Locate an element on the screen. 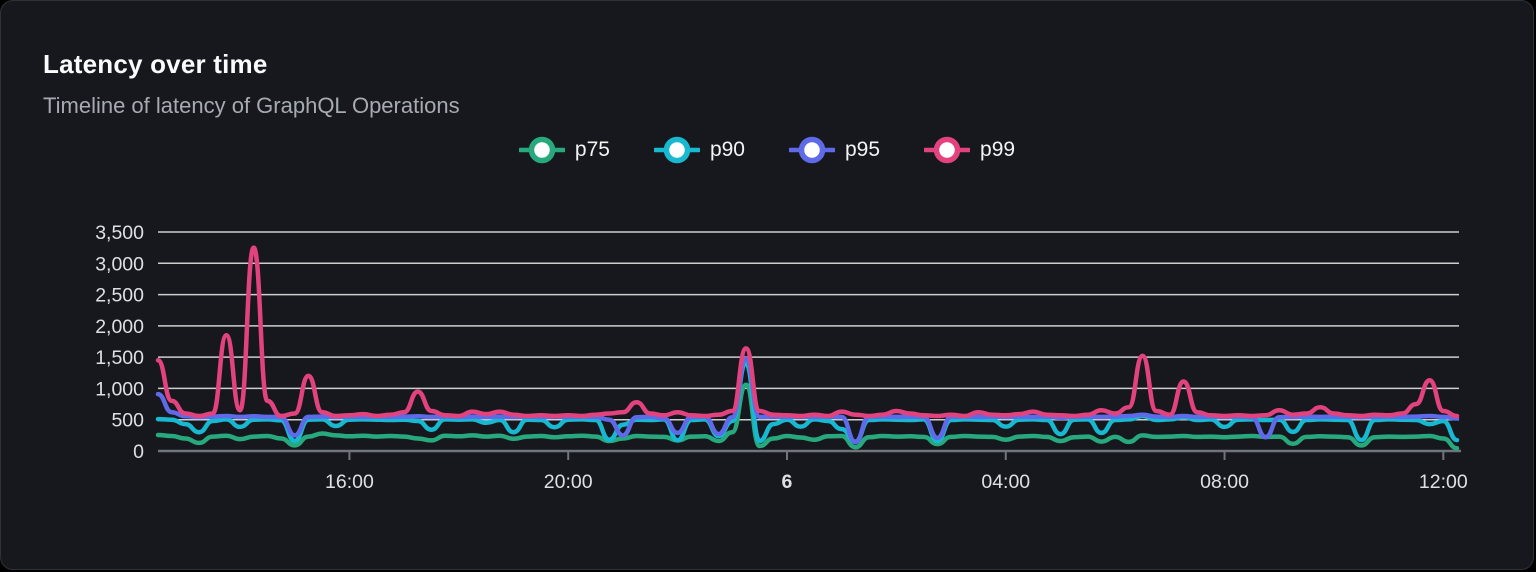  legend-item-p99: p99 is located at coordinates (969, 150).